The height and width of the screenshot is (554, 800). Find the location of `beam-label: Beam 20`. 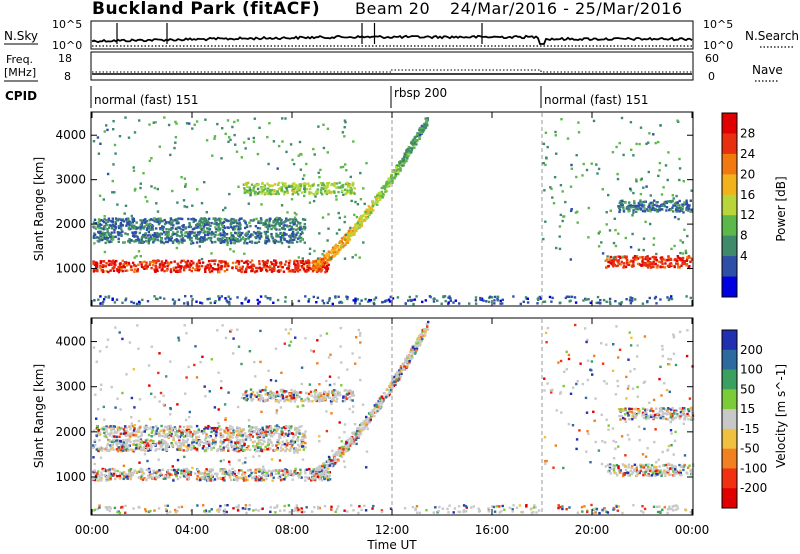

beam-label: Beam 20 is located at coordinates (392, 9).